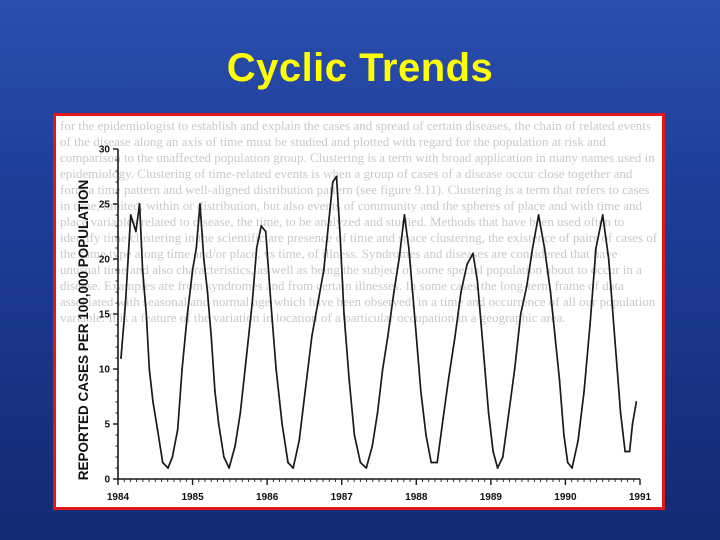 The height and width of the screenshot is (540, 720). I want to click on x-tick-label: 1987, so click(342, 497).